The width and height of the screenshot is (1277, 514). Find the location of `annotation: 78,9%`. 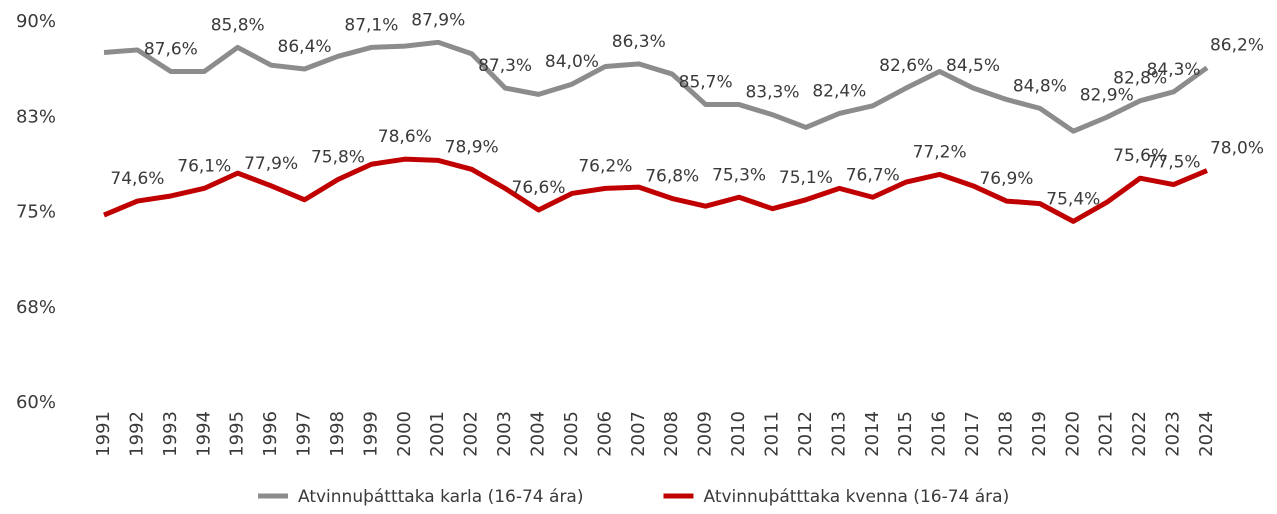

annotation: 78,9% is located at coordinates (472, 147).